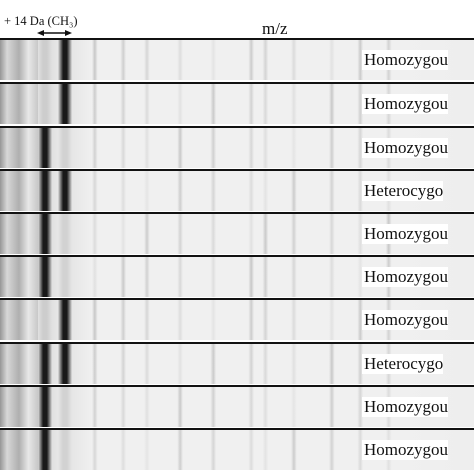  I want to click on mass-shift-arrow, so click(54, 33).